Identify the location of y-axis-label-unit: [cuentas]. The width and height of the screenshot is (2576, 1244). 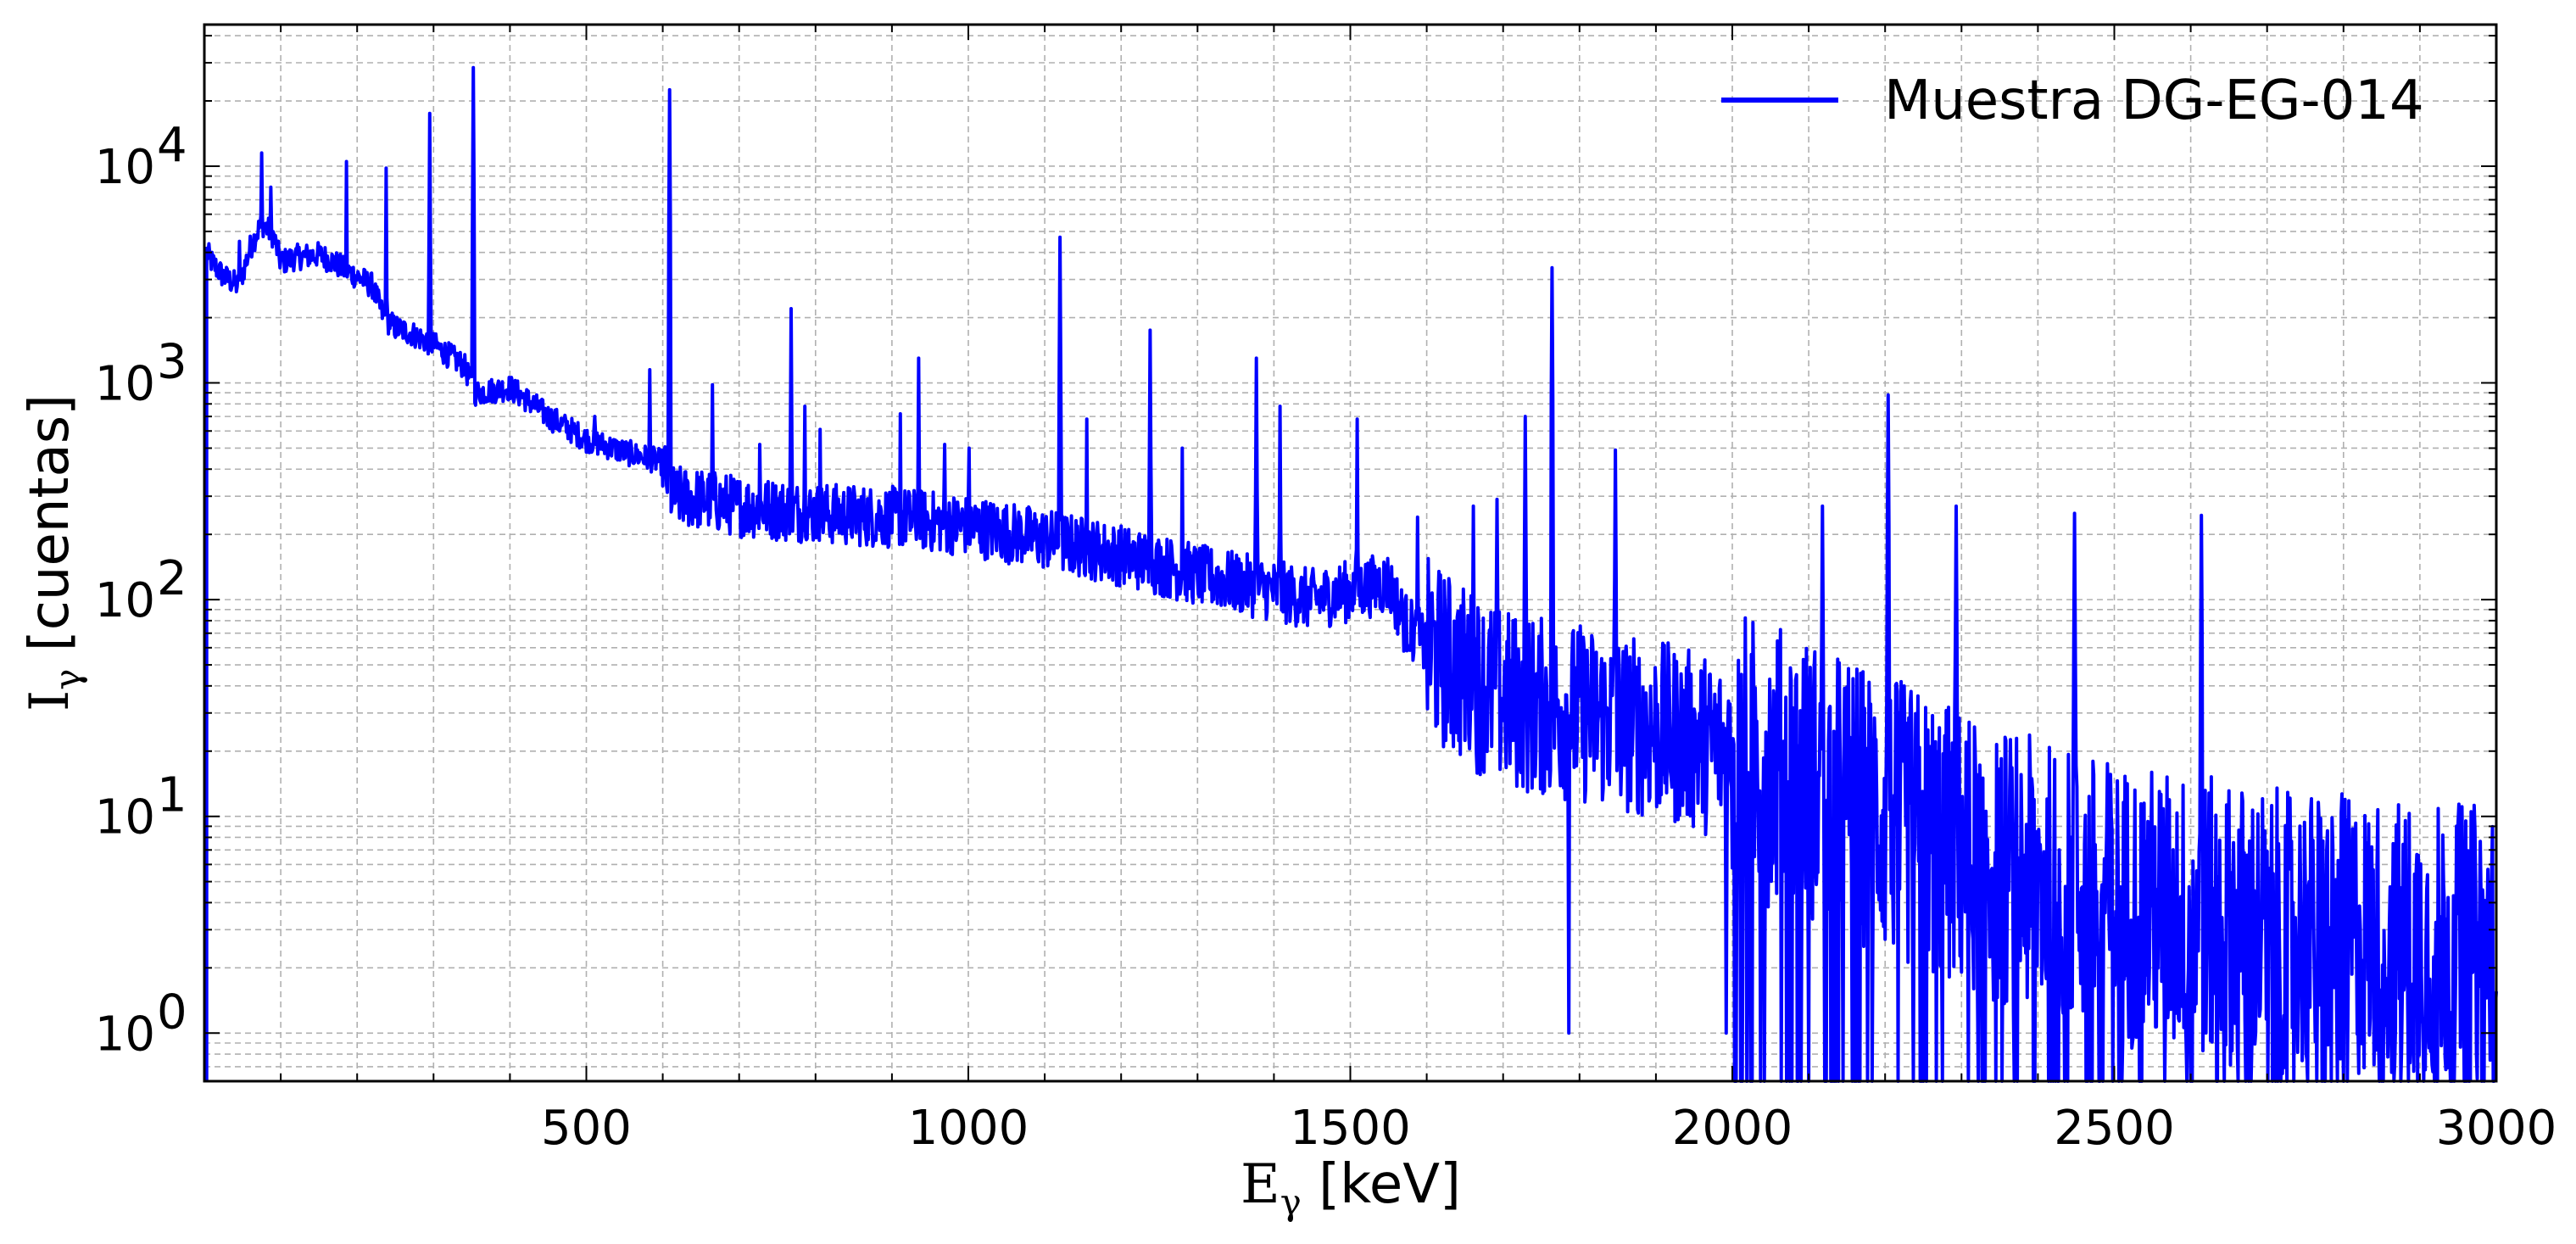
(50, 531).